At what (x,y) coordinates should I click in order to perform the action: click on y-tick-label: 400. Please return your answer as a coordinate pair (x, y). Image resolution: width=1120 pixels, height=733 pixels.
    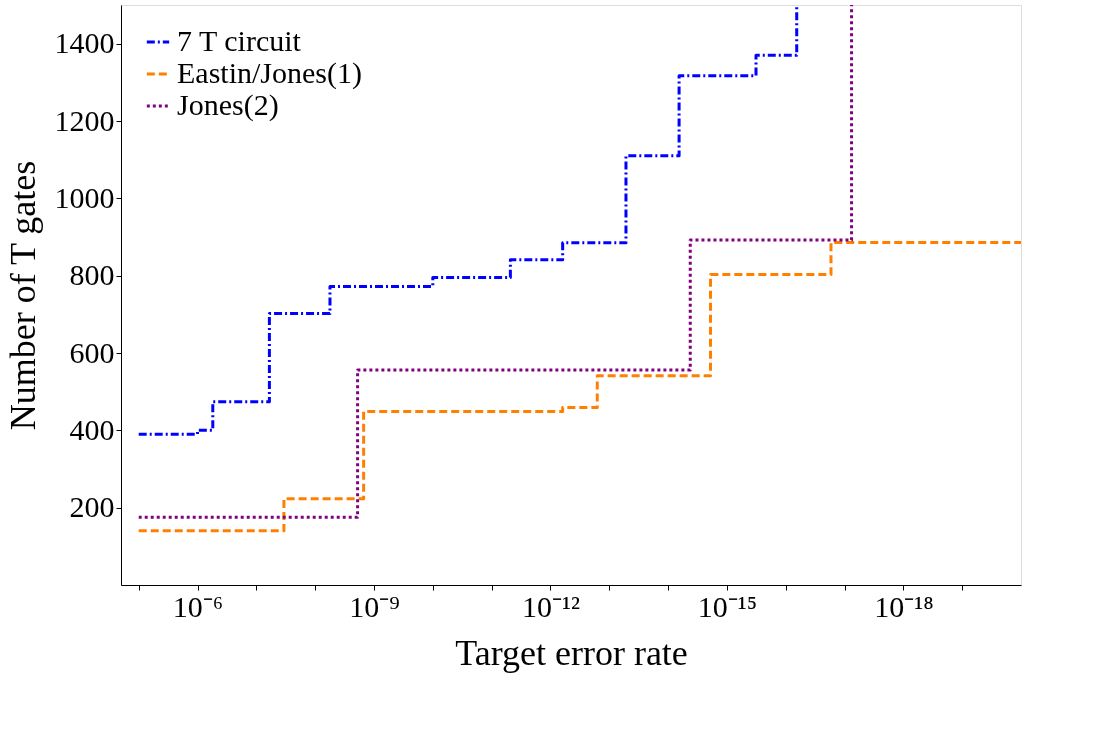
    Looking at the image, I should click on (92, 429).